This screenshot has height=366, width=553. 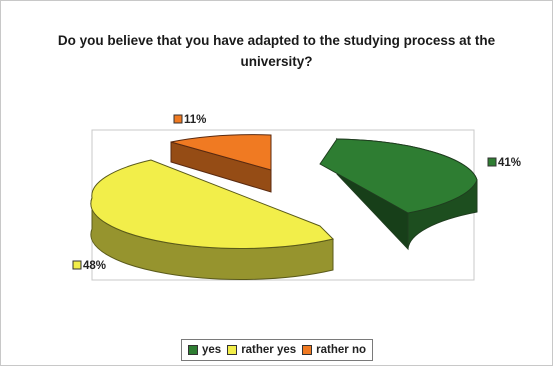 What do you see at coordinates (509, 163) in the screenshot?
I see `data-label-yes: 41%` at bounding box center [509, 163].